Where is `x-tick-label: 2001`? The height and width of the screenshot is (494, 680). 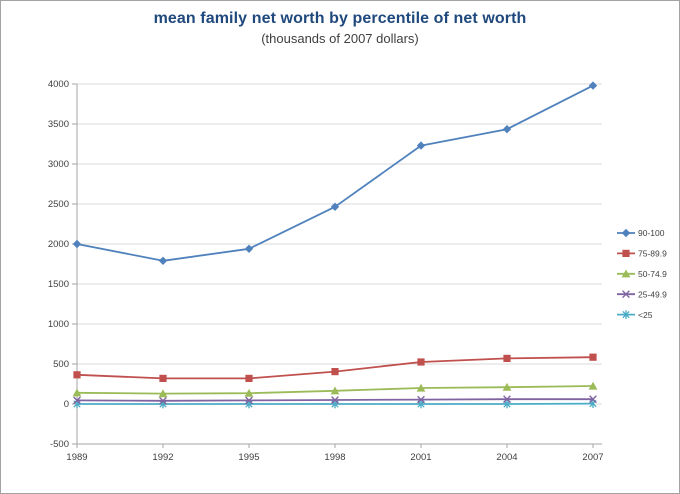
x-tick-label: 2001 is located at coordinates (420, 457).